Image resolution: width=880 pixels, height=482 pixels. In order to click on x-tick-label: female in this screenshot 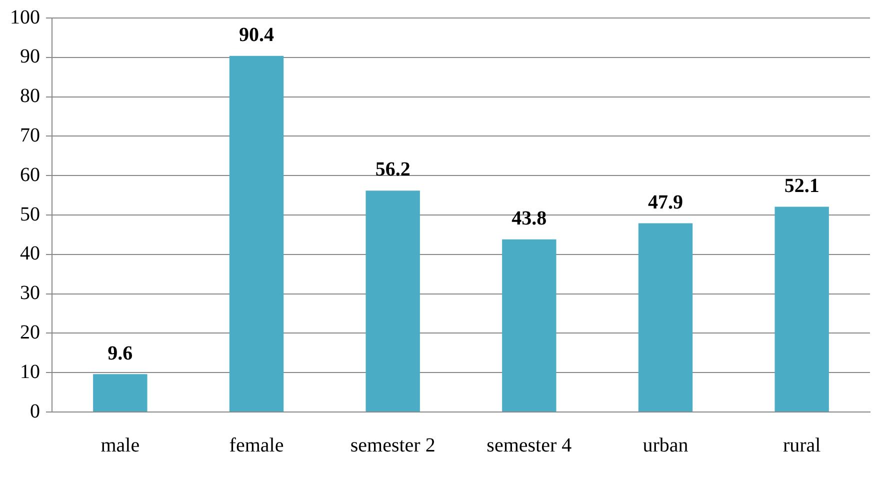, I will do `click(256, 445)`.